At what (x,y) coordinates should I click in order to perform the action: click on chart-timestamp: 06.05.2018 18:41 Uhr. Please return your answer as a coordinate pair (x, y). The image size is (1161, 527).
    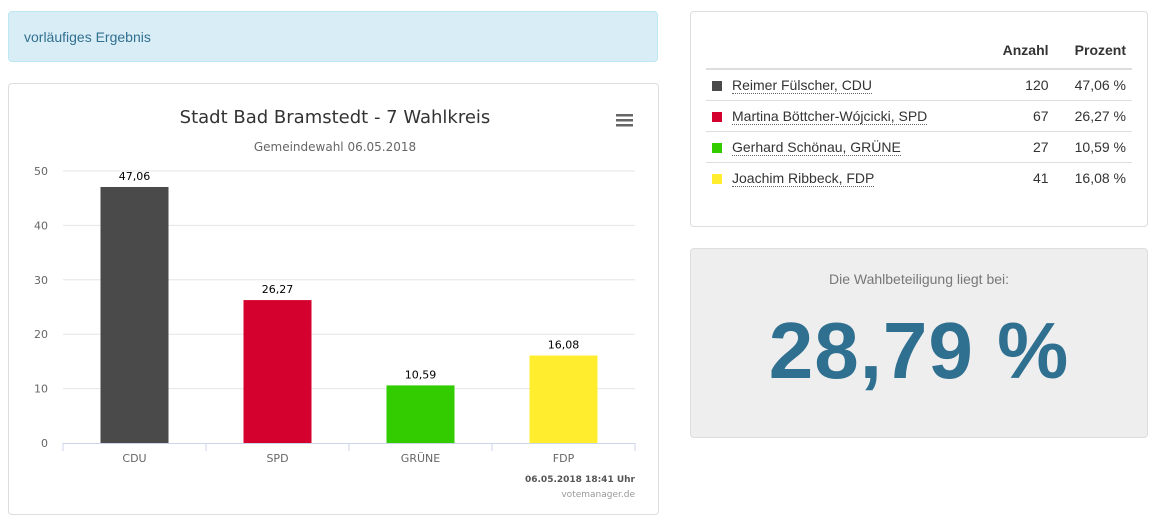
    Looking at the image, I should click on (580, 480).